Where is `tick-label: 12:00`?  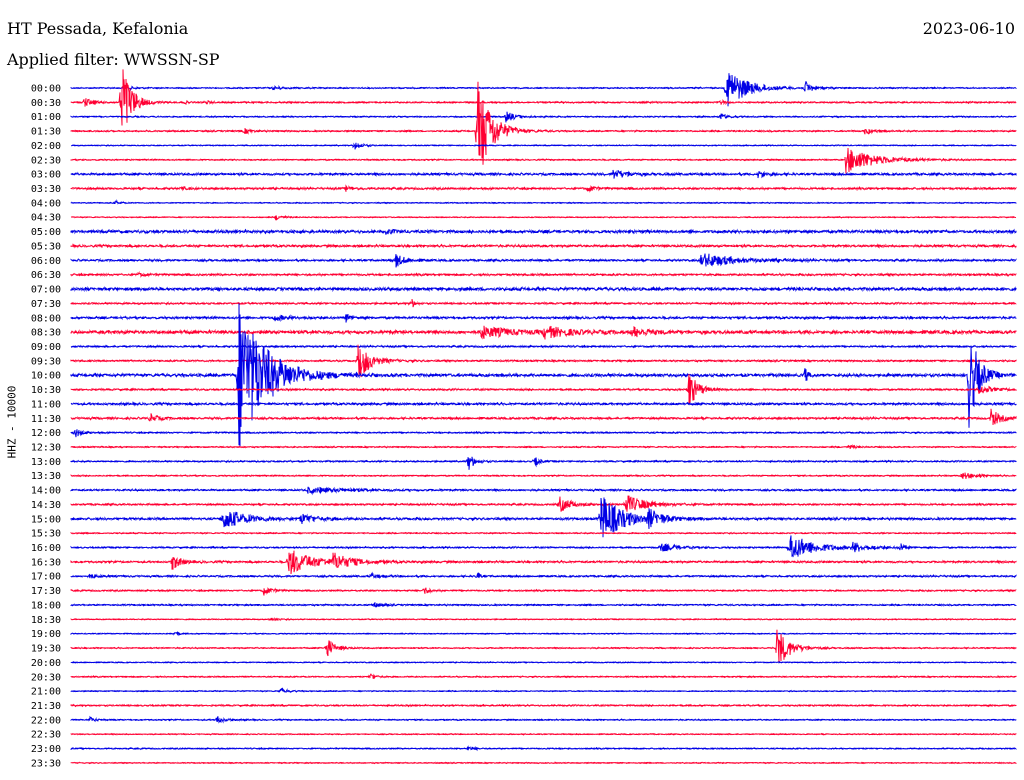
tick-label: 12:00 is located at coordinates (46, 433).